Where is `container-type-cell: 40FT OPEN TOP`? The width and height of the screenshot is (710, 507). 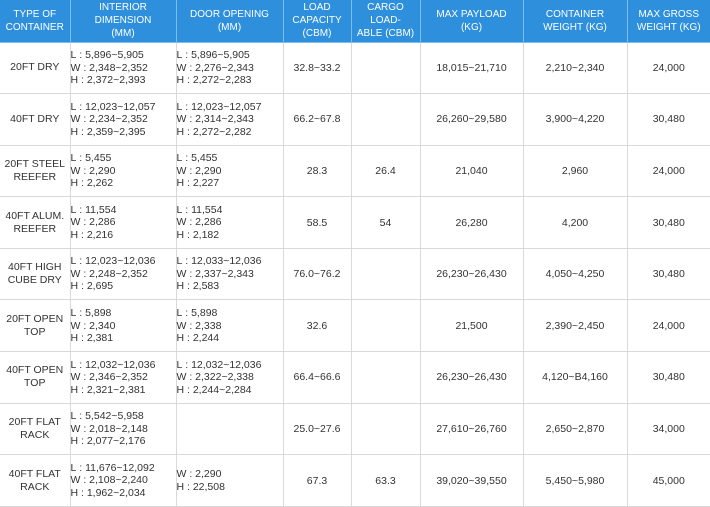
container-type-cell: 40FT OPEN TOP is located at coordinates (35, 377).